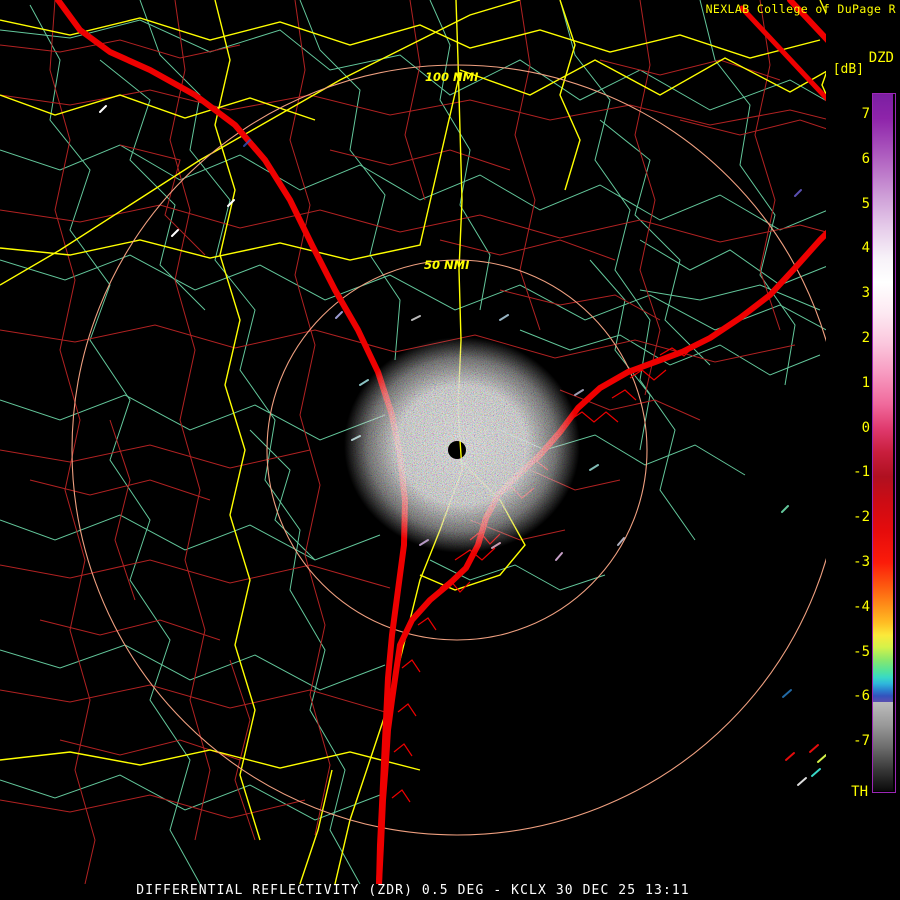 The image size is (900, 900). I want to click on colorbar-tick-neg7: -7, so click(861, 741).